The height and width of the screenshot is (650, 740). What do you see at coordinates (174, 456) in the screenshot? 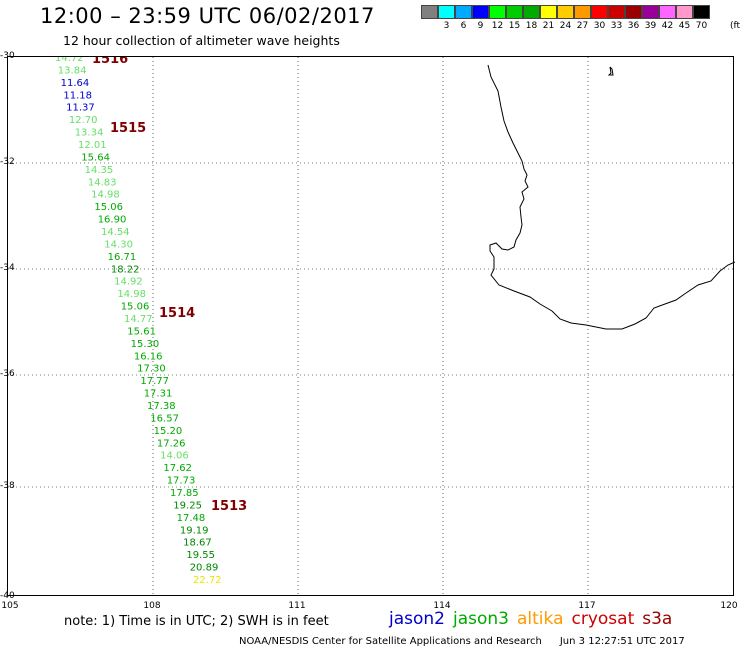
I see `wave-height-value: 14.06` at bounding box center [174, 456].